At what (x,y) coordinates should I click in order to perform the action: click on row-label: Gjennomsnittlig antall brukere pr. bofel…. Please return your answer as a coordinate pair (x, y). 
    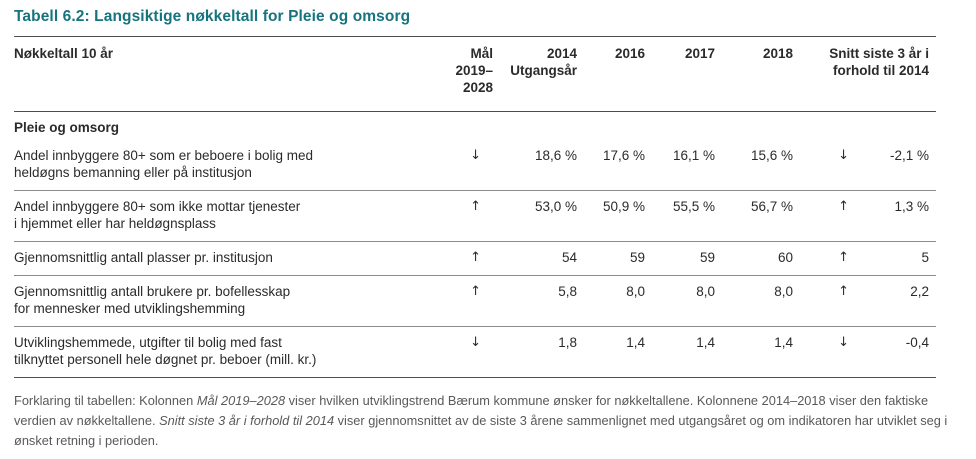
    Looking at the image, I should click on (152, 300).